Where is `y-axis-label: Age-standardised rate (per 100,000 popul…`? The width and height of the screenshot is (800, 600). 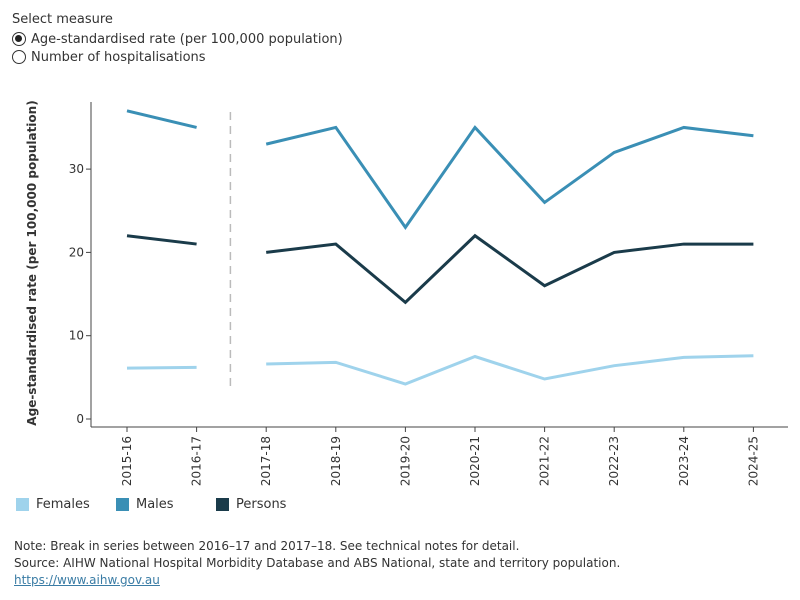 y-axis-label: Age-standardised rate (per 100,000 popul… is located at coordinates (32, 262).